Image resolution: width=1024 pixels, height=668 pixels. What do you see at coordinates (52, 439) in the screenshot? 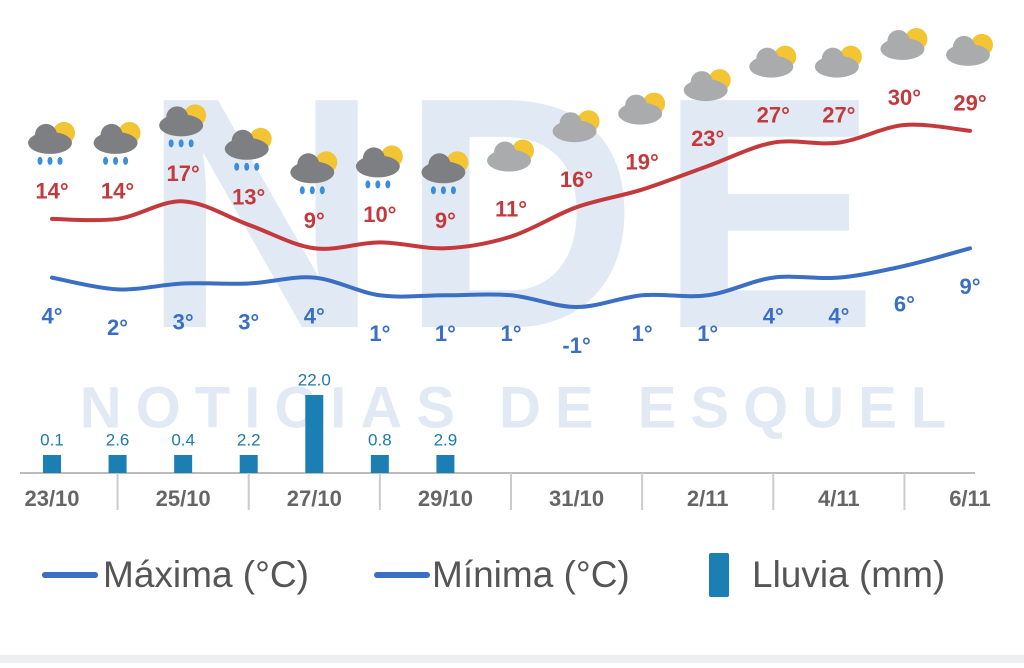
I see `rain-label: 0.1` at bounding box center [52, 439].